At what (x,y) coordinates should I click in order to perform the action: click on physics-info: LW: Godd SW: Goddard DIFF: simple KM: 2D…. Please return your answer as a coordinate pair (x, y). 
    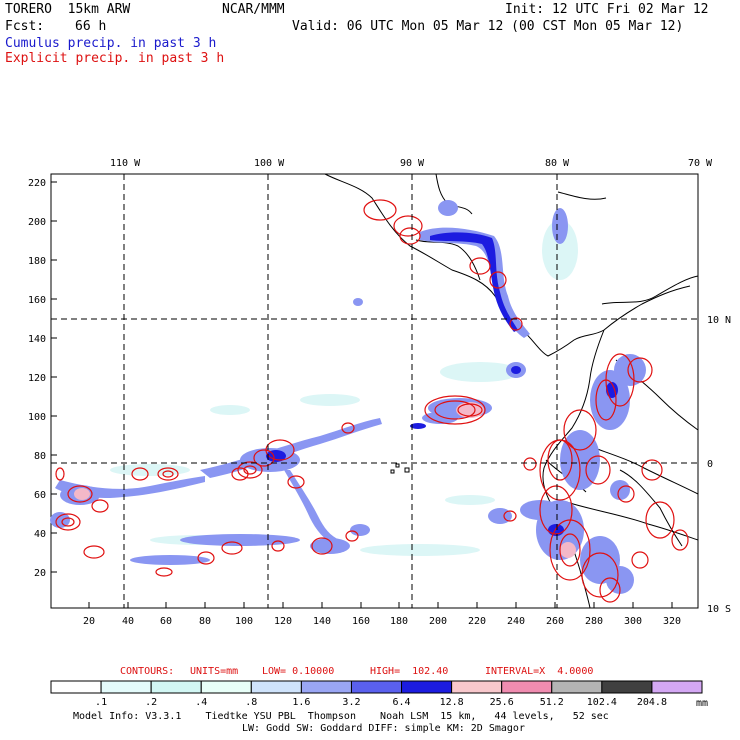
    Looking at the image, I should click on (383, 728).